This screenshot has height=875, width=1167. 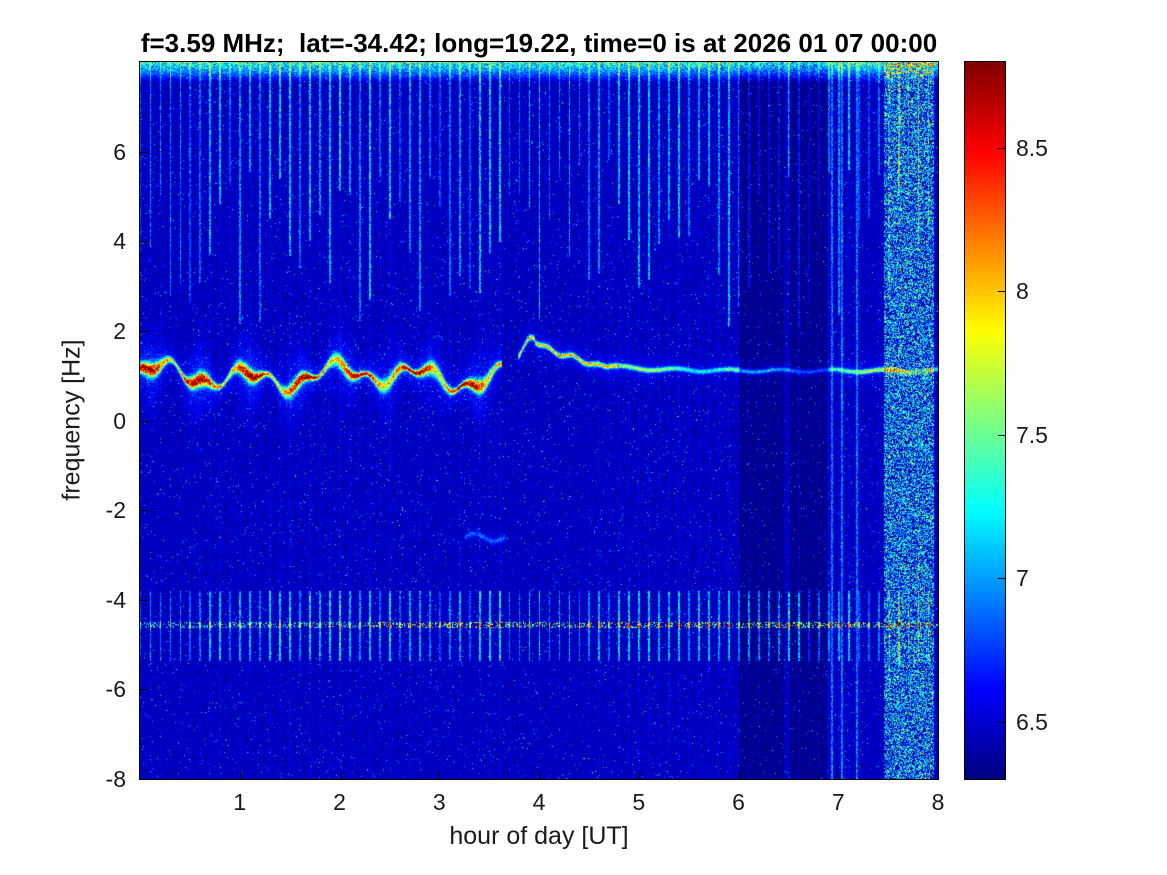 I want to click on y-tick-label: 2, so click(x=119, y=330).